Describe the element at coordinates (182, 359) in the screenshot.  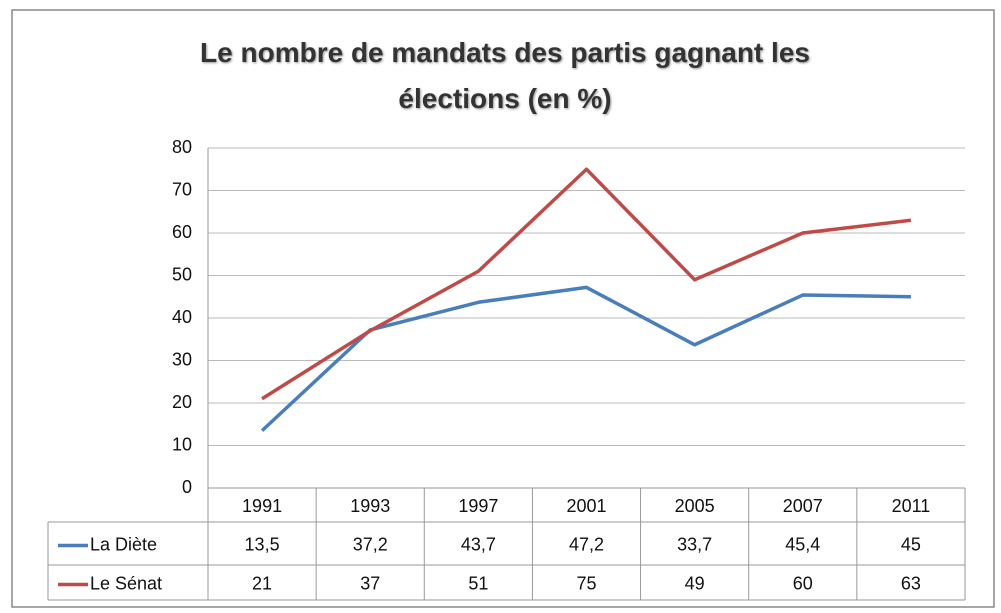
I see `y-tick-label: 30` at that location.